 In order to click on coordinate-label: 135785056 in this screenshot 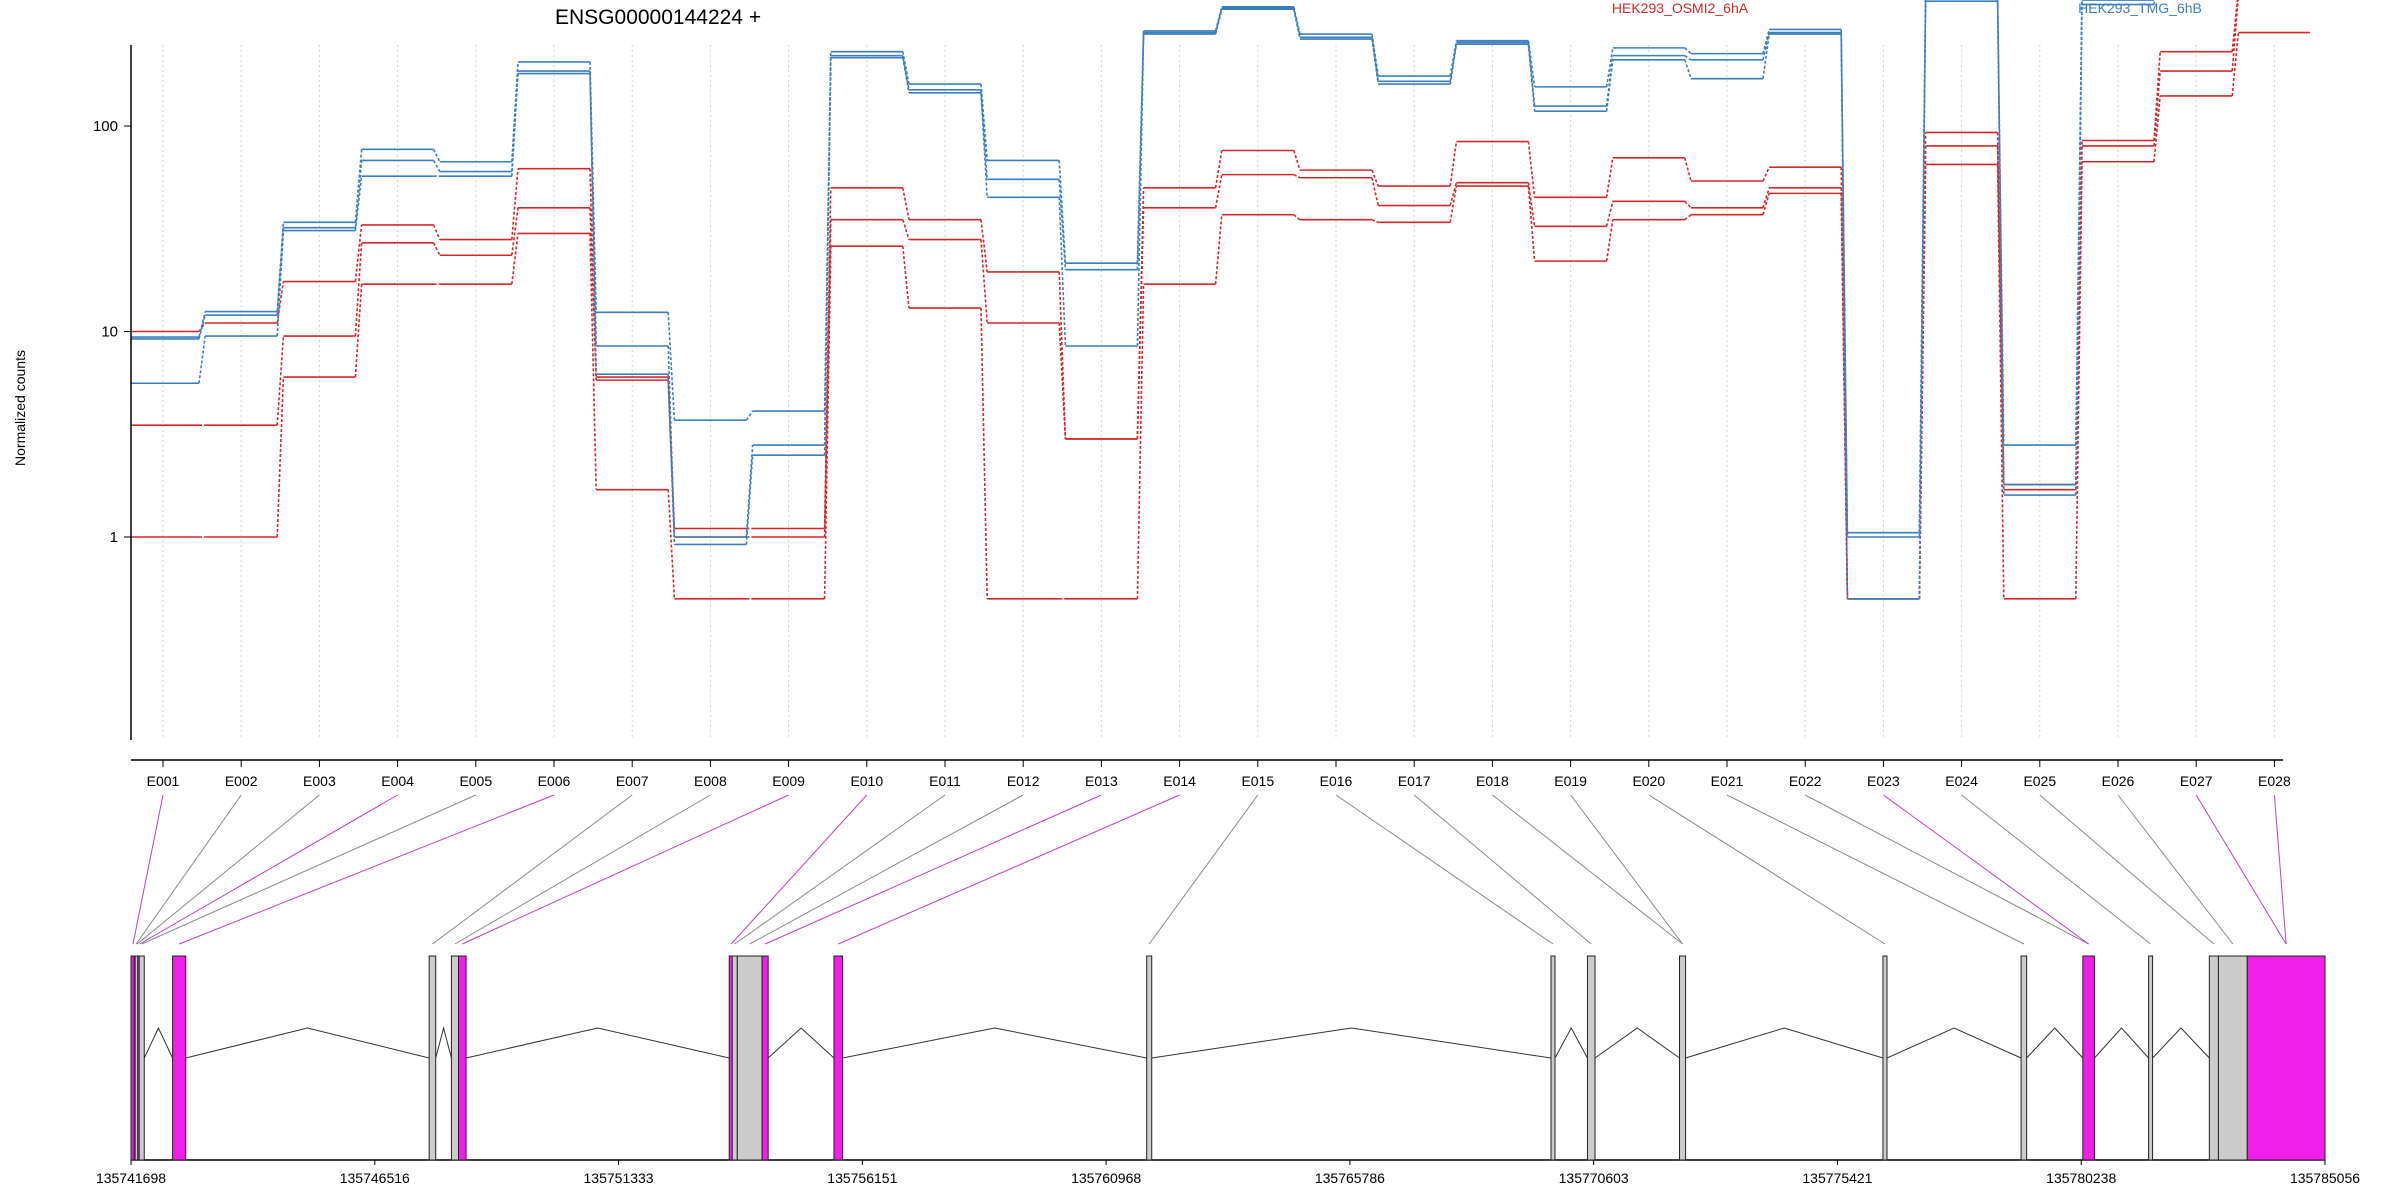, I will do `click(2325, 1178)`.